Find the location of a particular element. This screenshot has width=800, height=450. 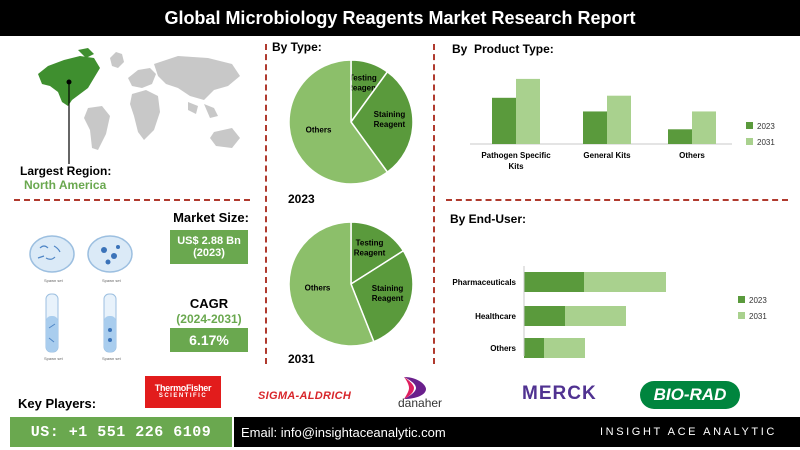

cagr-label: CAGR is located at coordinates (209, 303).